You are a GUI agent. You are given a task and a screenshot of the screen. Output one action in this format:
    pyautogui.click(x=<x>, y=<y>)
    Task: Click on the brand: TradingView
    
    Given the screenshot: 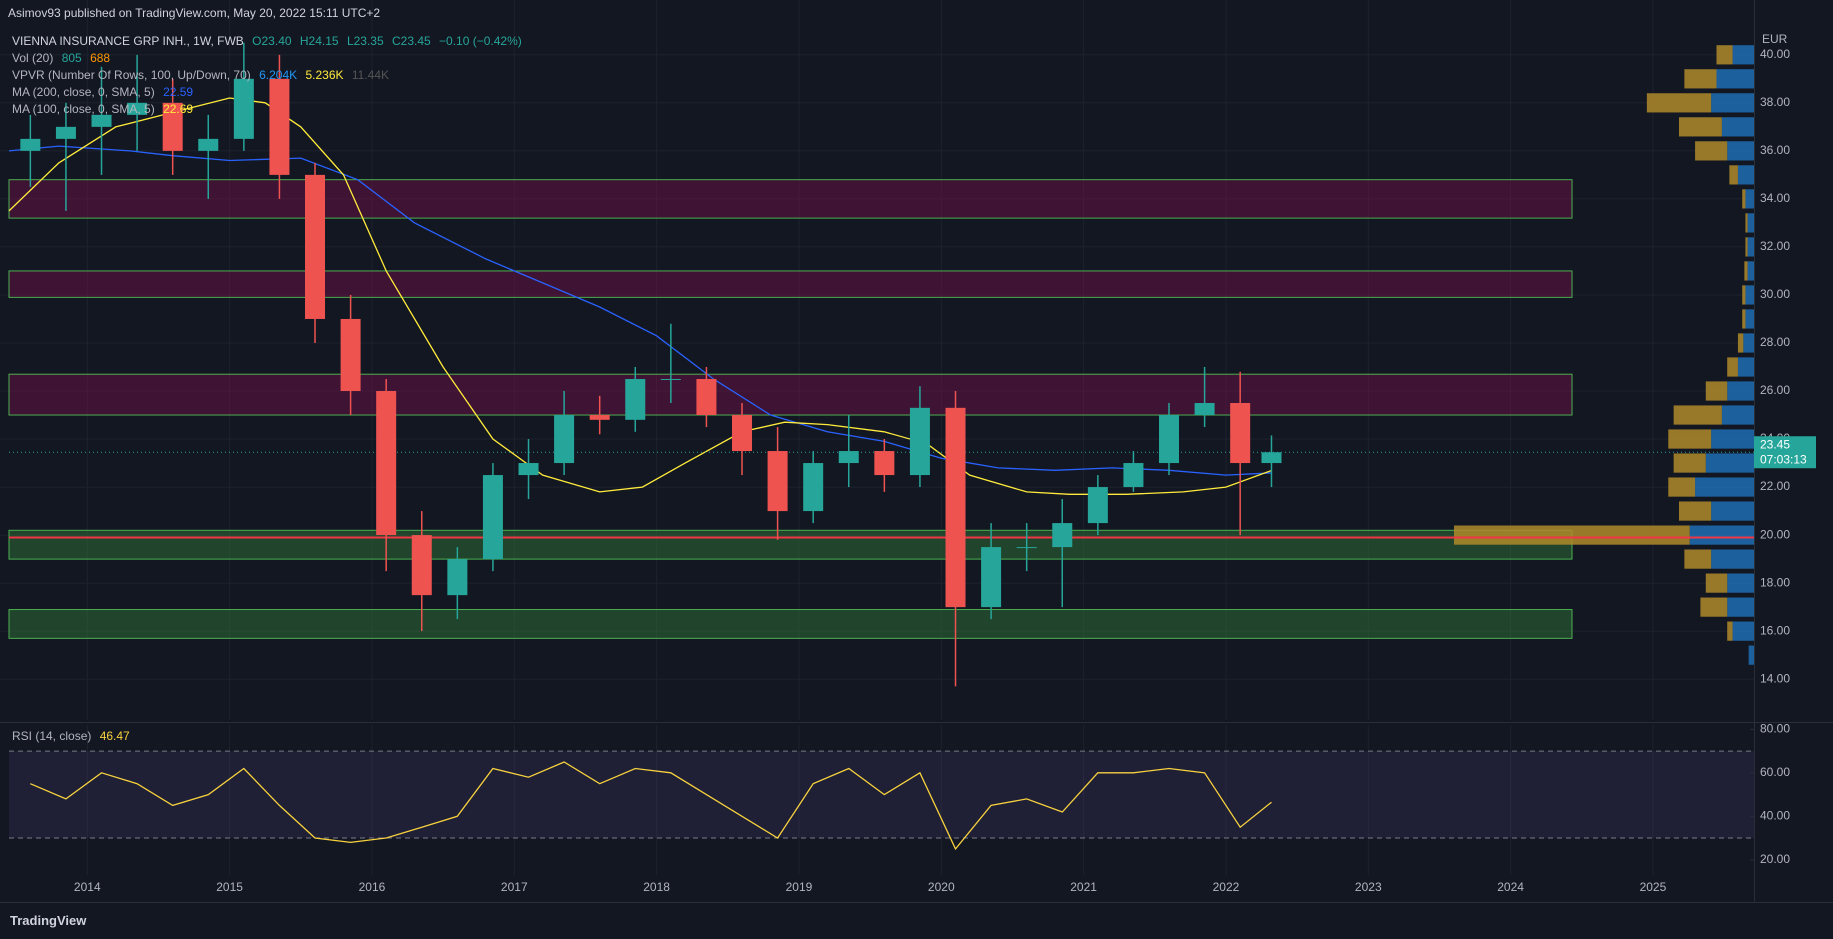 What is the action you would take?
    pyautogui.click(x=48, y=920)
    